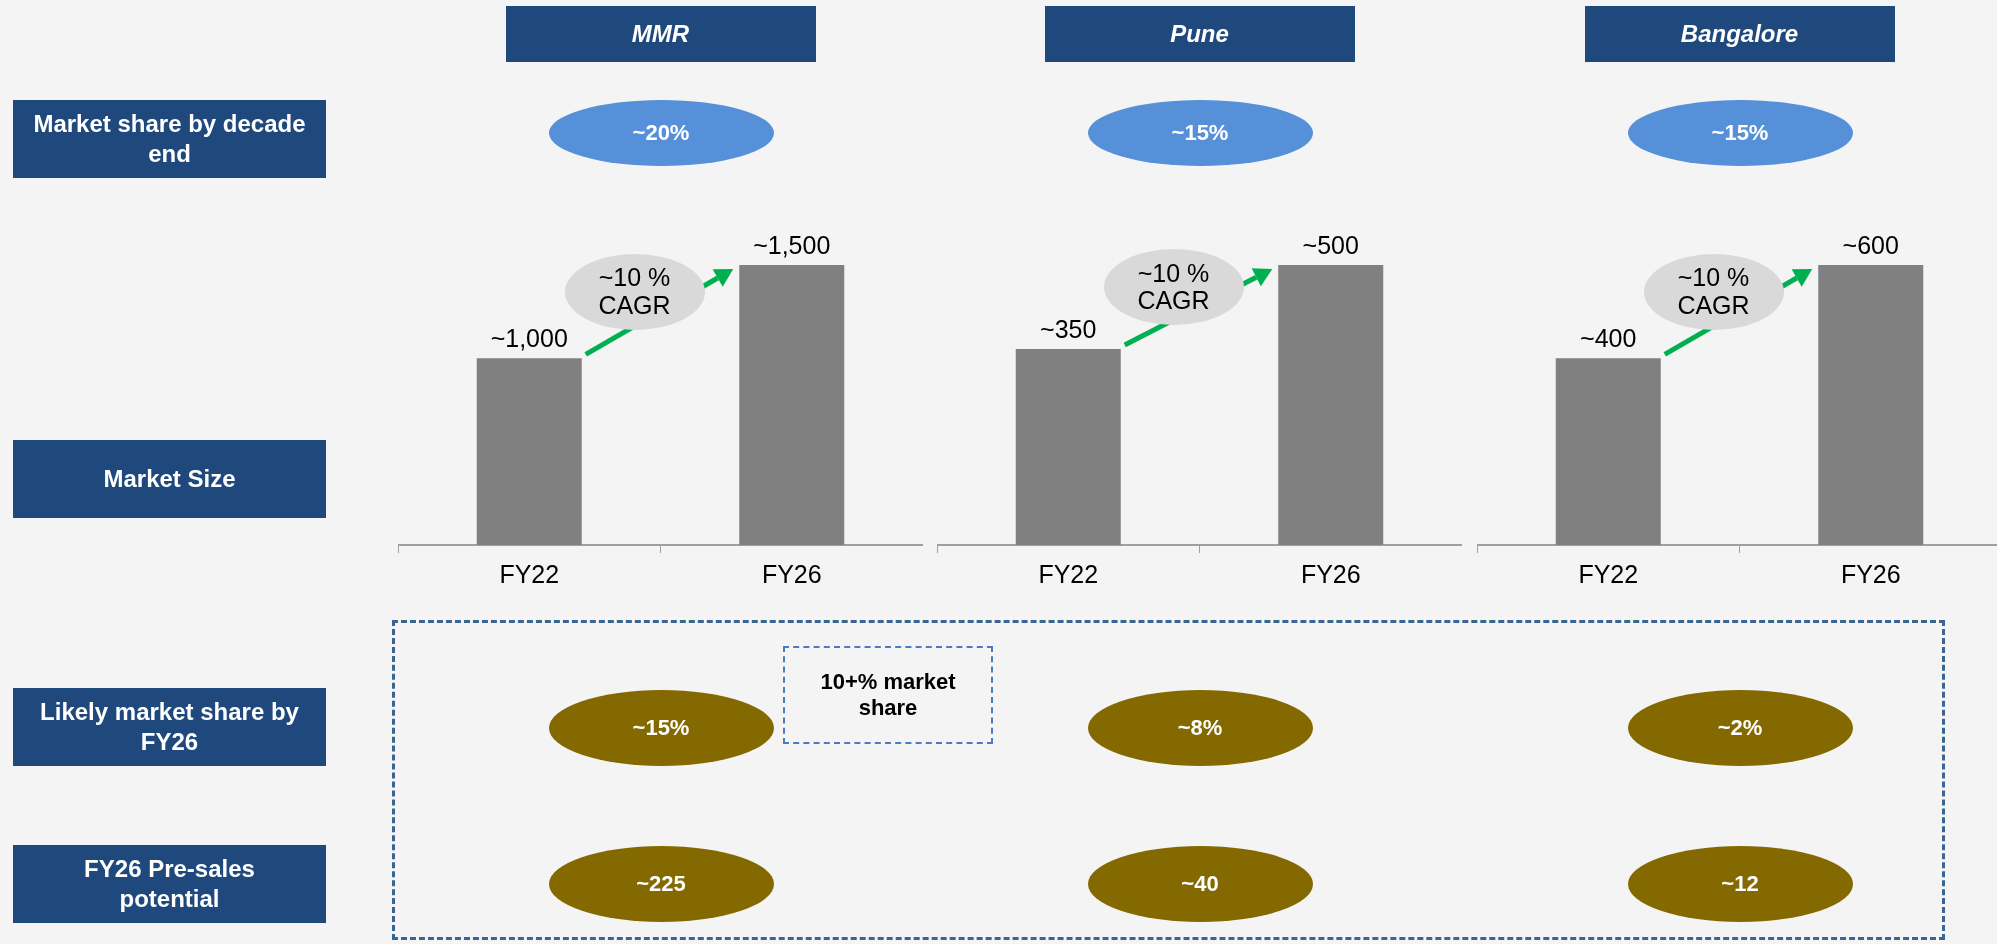  Describe the element at coordinates (1330, 244) in the screenshot. I see `data-label: ~500` at that location.